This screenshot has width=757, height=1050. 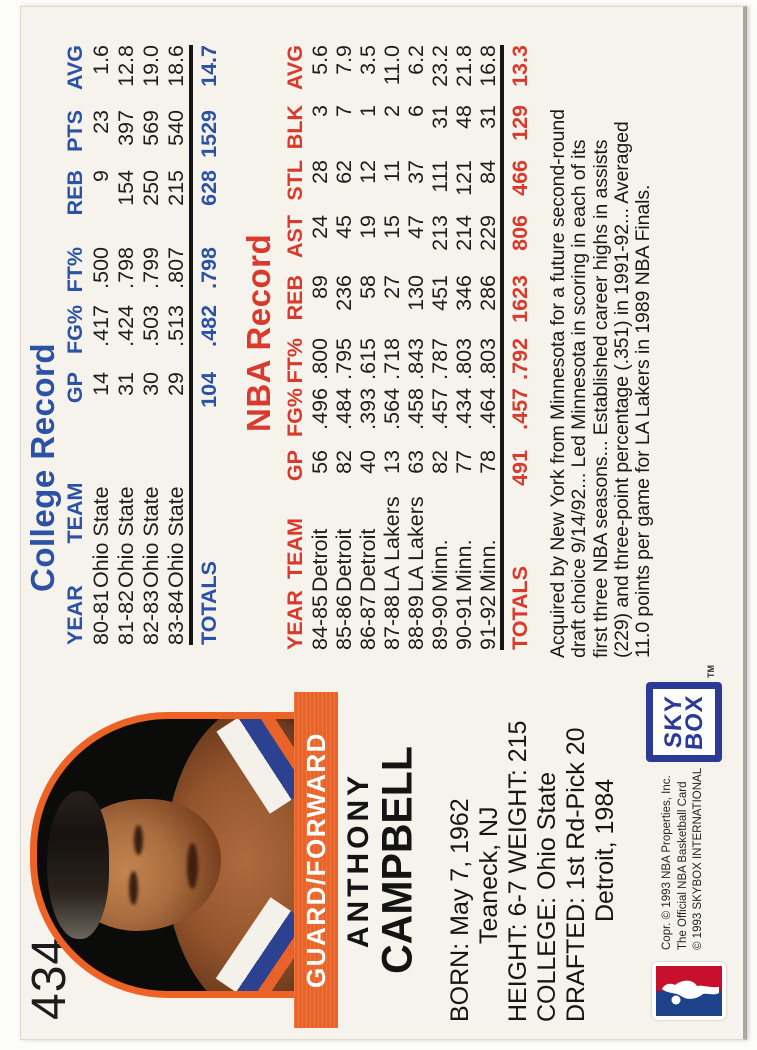 I want to click on cell-fg: .434, so click(x=464, y=409).